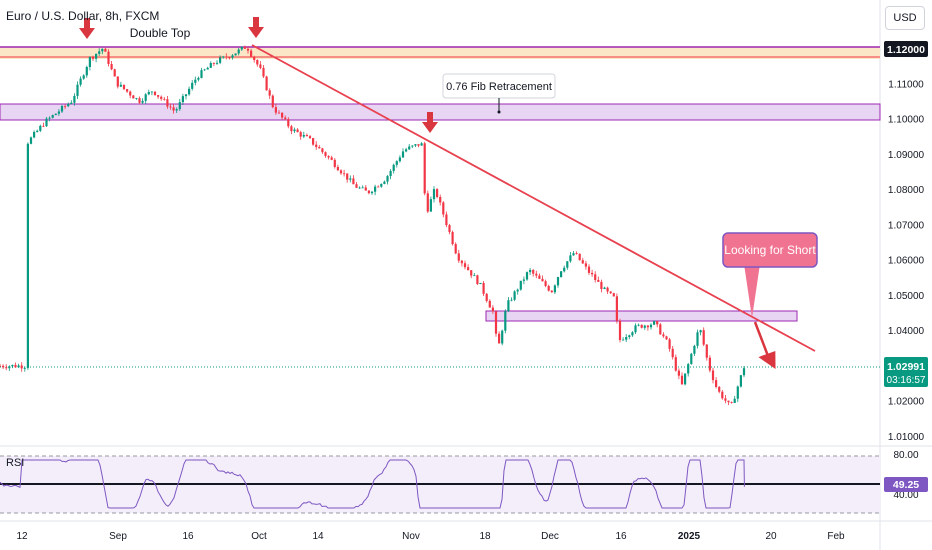 Image resolution: width=932 pixels, height=550 pixels. Describe the element at coordinates (770, 275) in the screenshot. I see `short-callout: Looking for Short` at that location.